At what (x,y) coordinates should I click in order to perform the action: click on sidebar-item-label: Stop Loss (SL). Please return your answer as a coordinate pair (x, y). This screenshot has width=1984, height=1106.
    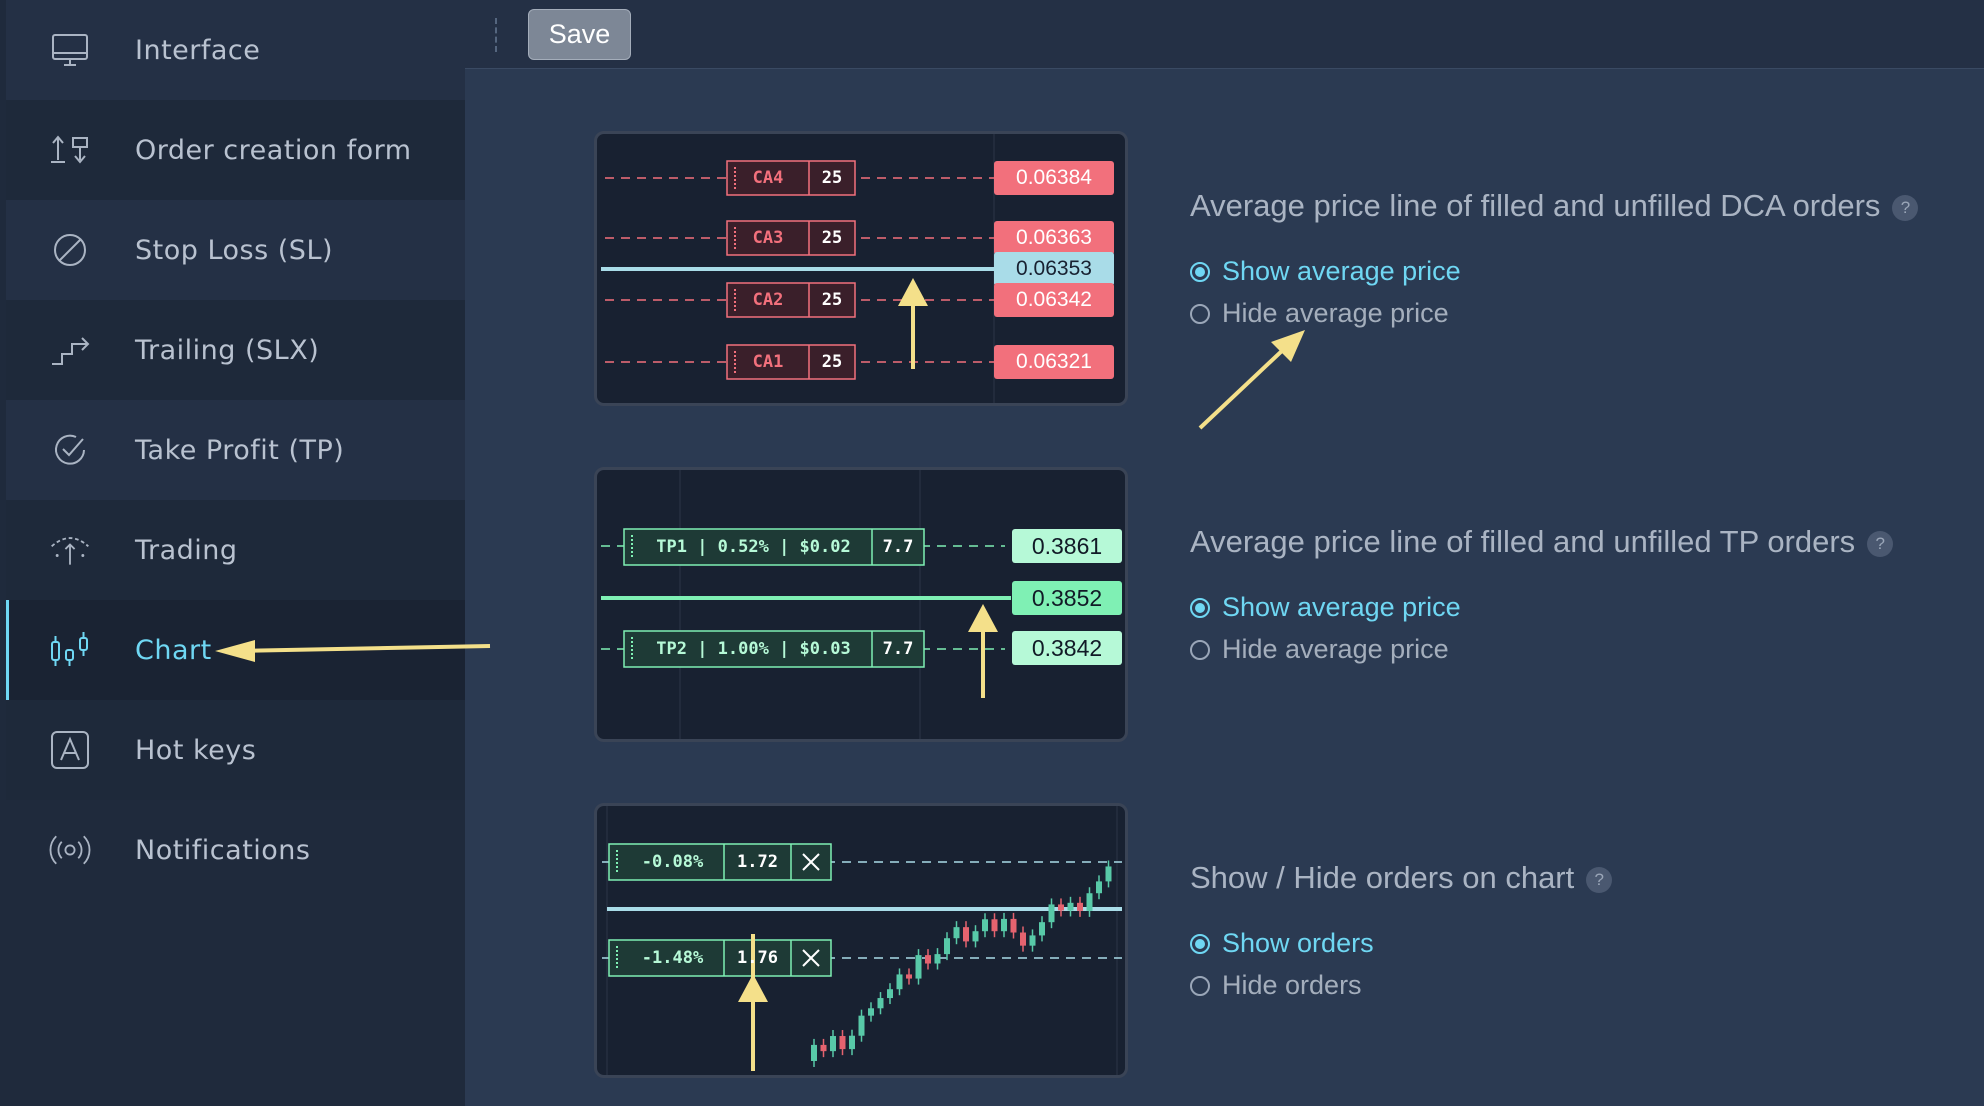
    Looking at the image, I should click on (234, 250).